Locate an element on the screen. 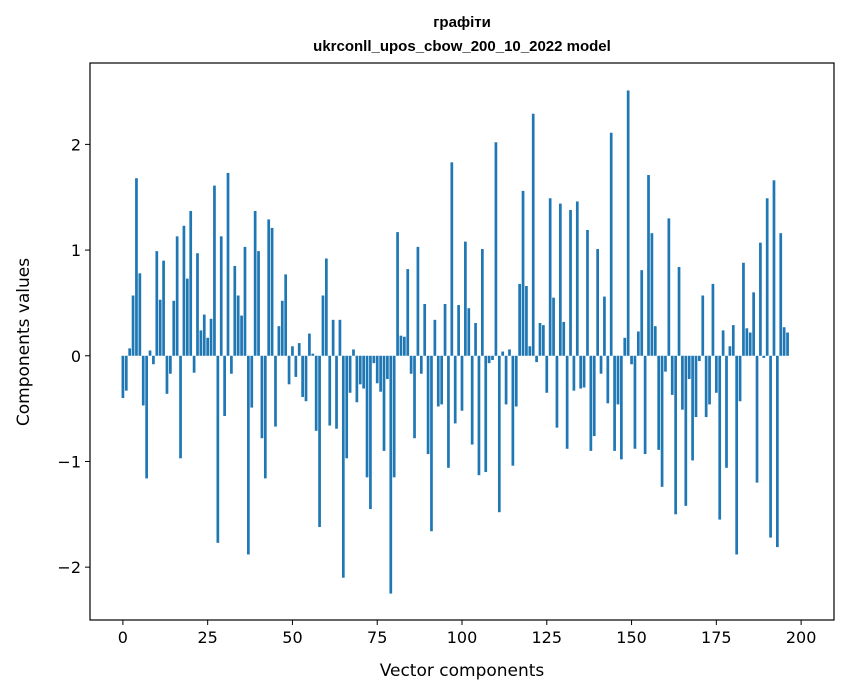 This screenshot has width=847, height=696. x-tick-label: 75 is located at coordinates (377, 637).